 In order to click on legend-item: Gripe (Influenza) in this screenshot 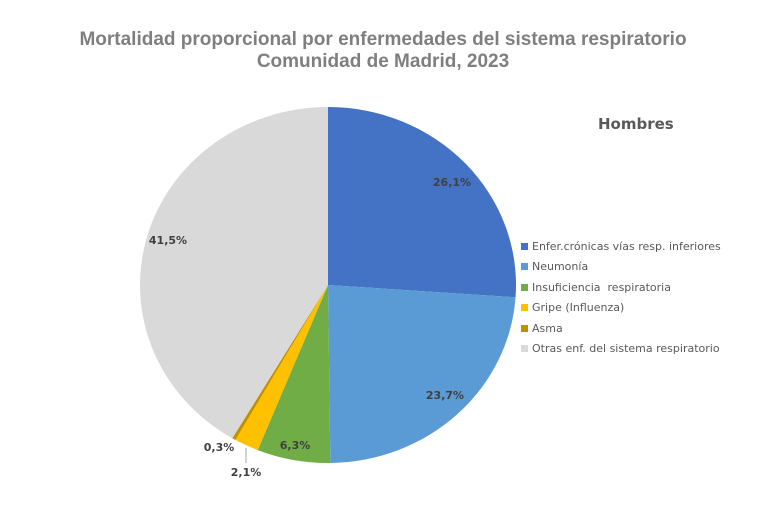, I will do `click(621, 308)`.